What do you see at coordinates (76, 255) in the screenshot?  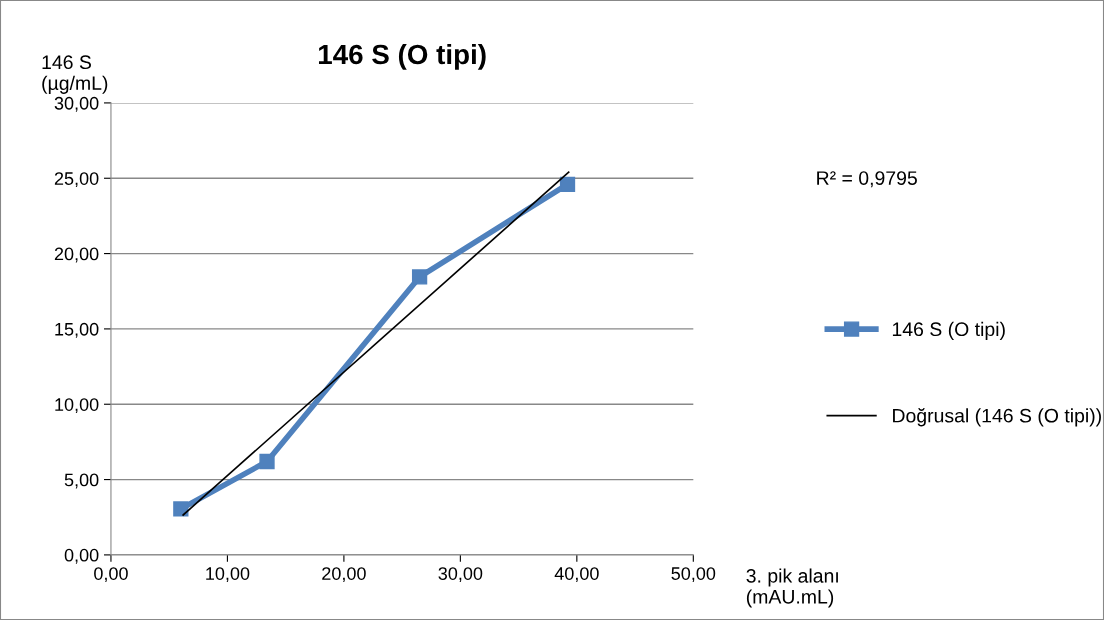 I see `y-tick-label: 20,00` at bounding box center [76, 255].